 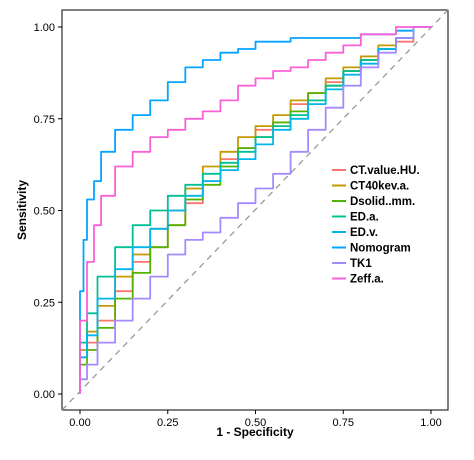 What do you see at coordinates (44, 212) in the screenshot?
I see `y-tick-label: 0.50` at bounding box center [44, 212].